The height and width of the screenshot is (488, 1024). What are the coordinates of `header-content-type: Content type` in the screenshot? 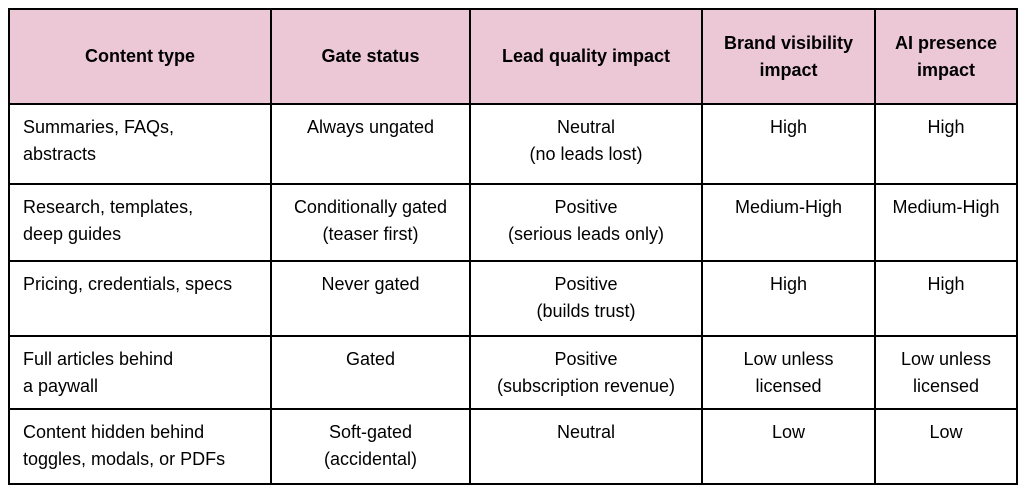 It's located at (140, 56).